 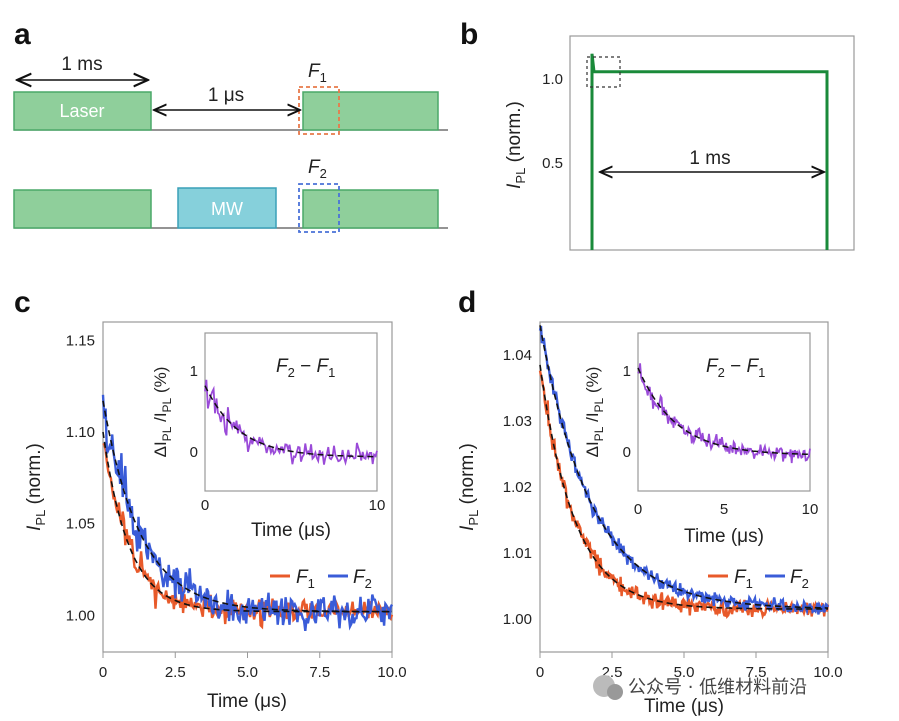 I want to click on d-inset-ytick-1: 1, so click(x=627, y=371).